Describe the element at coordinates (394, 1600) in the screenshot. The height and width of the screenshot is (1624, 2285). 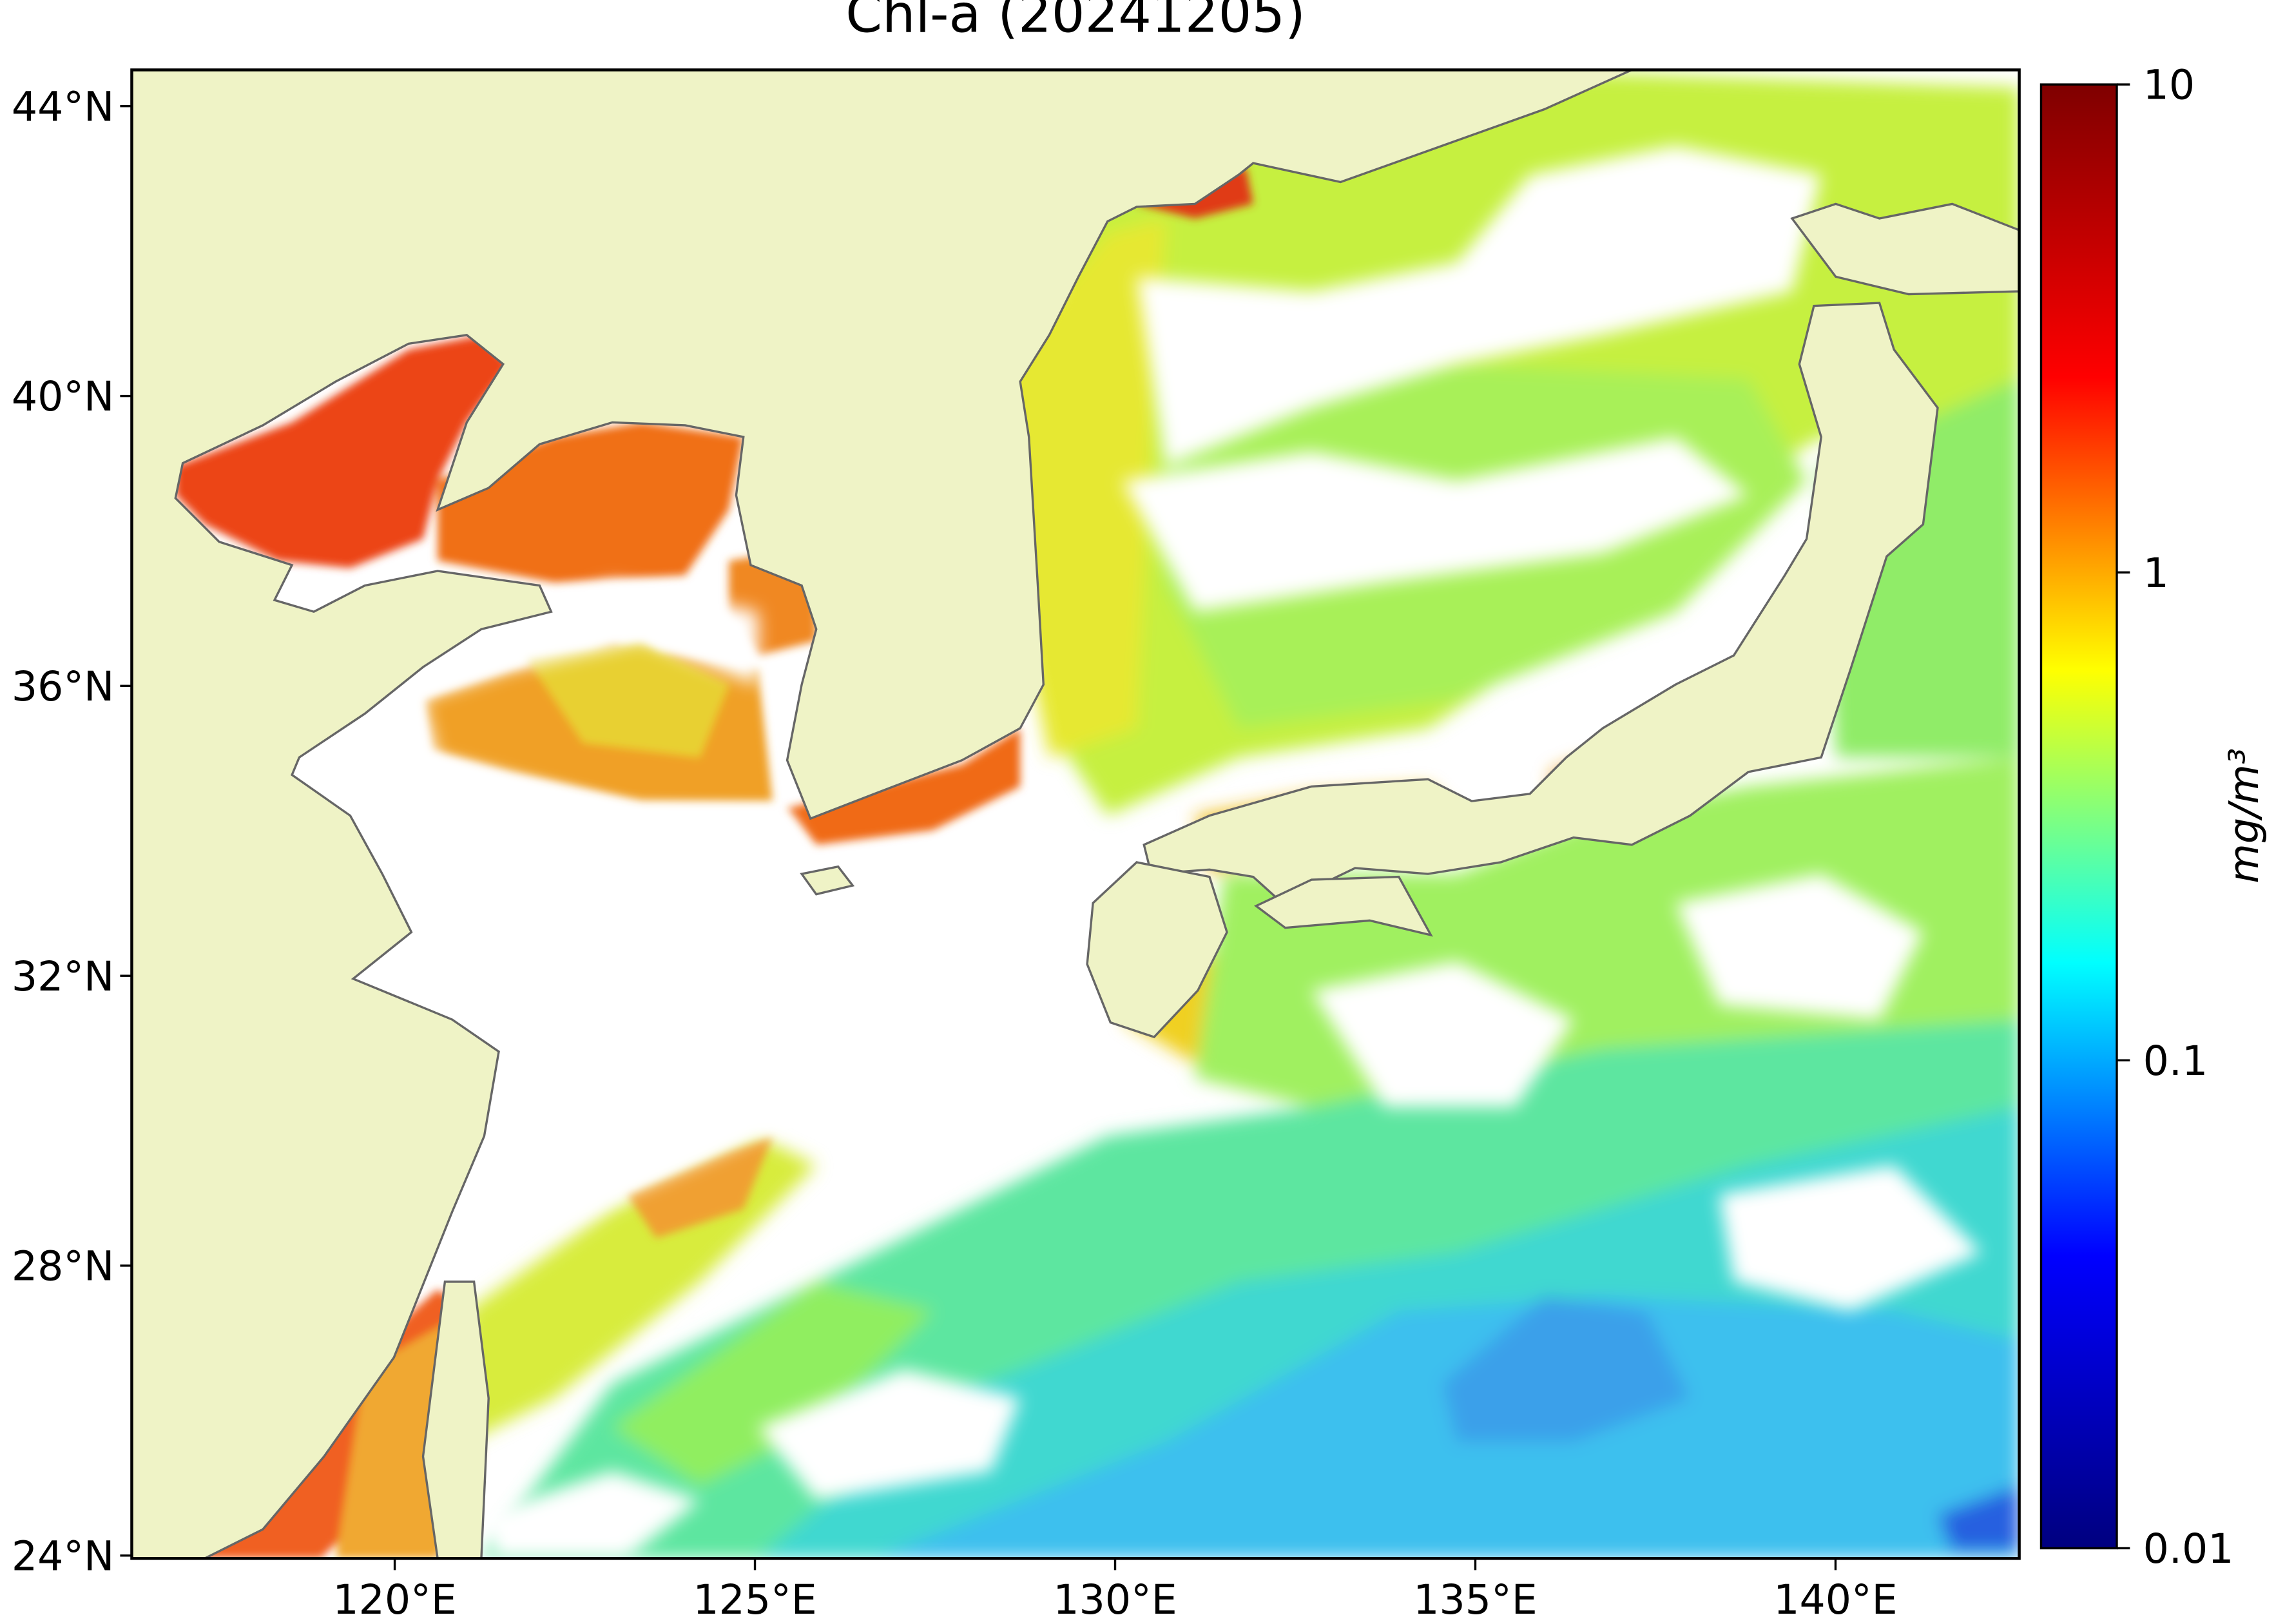
I see `x-tick-label: 120°E` at that location.